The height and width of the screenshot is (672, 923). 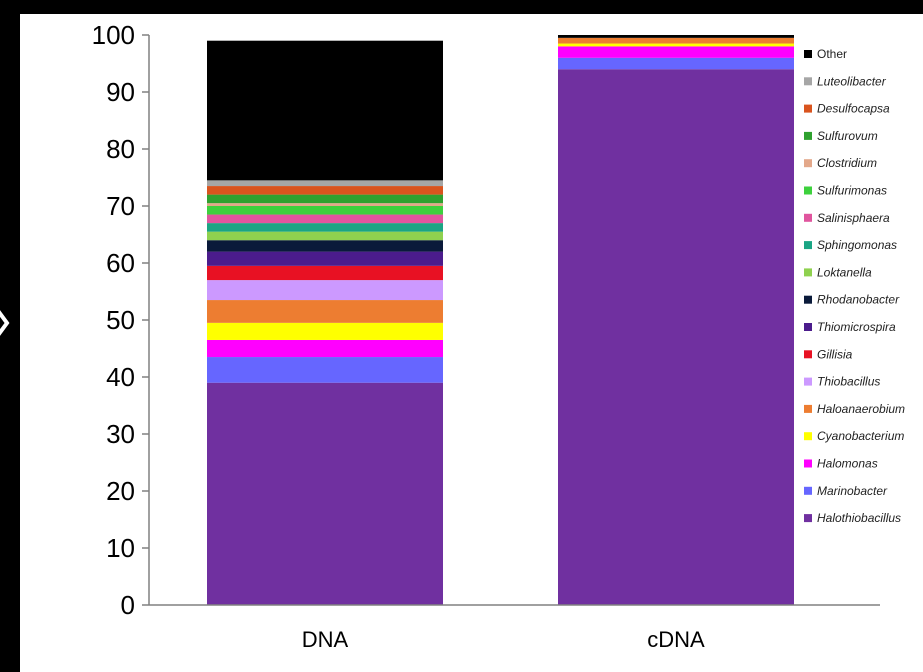 What do you see at coordinates (325, 311) in the screenshot?
I see `bar-segment-dna-haloanaerobium` at bounding box center [325, 311].